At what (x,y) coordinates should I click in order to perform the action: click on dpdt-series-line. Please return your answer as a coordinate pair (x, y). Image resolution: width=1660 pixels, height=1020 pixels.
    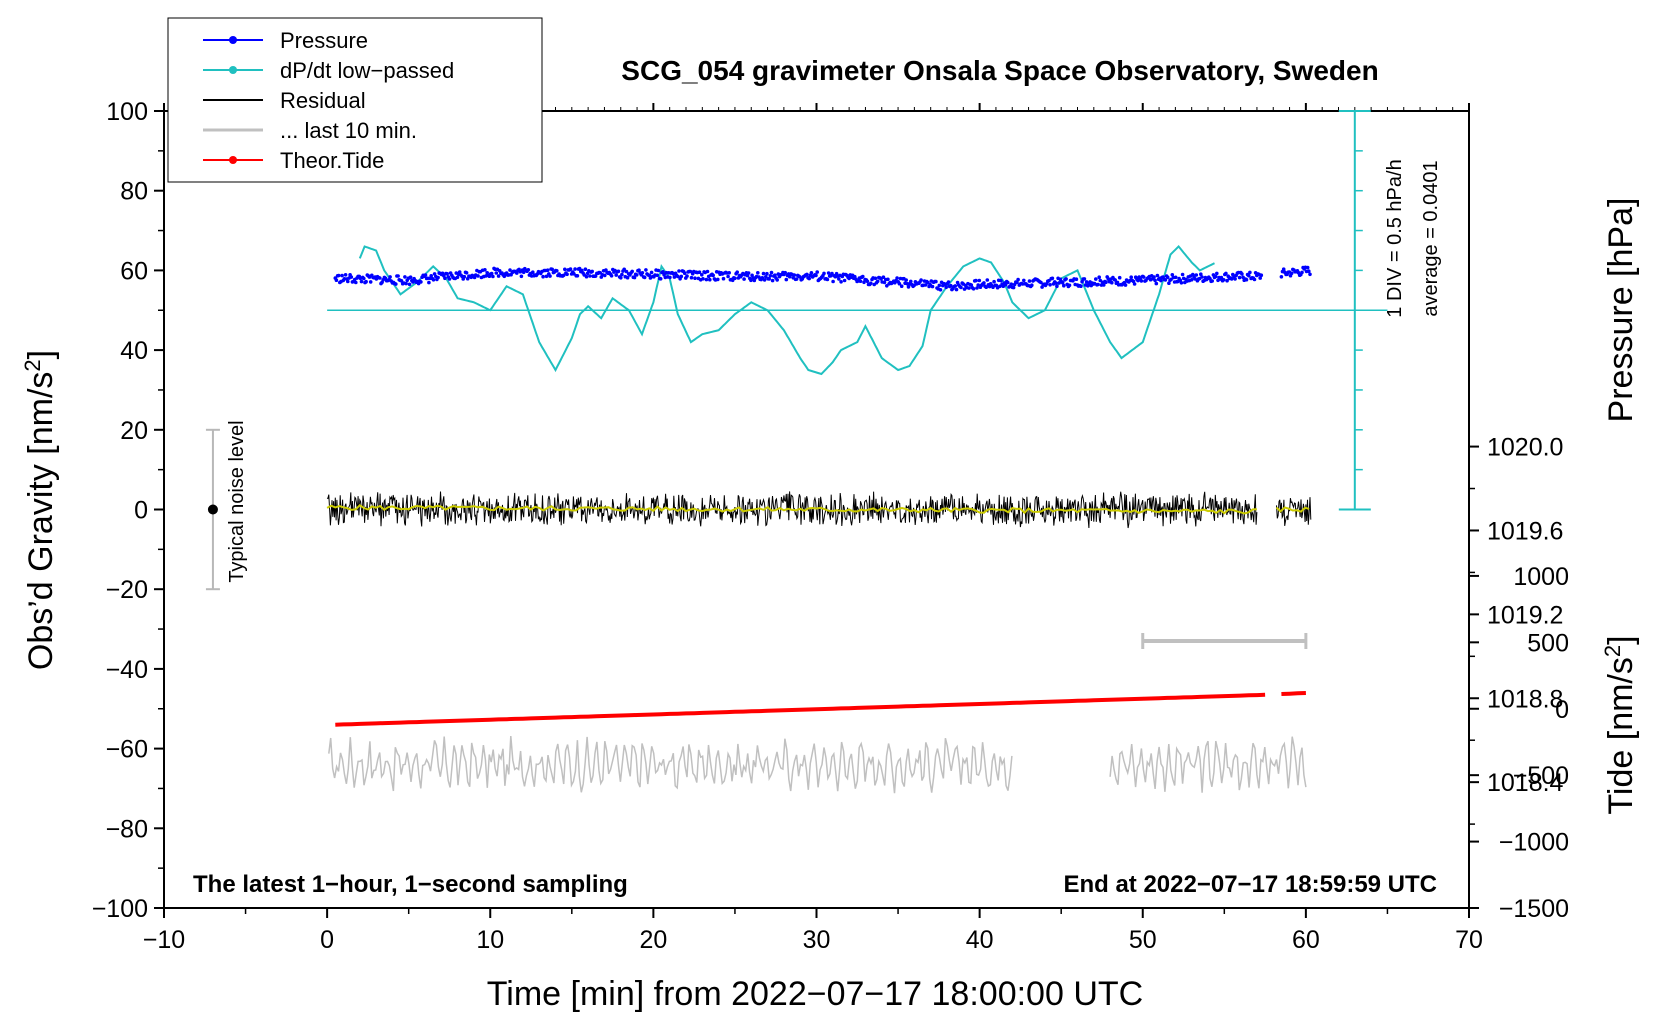
    Looking at the image, I should click on (786, 310).